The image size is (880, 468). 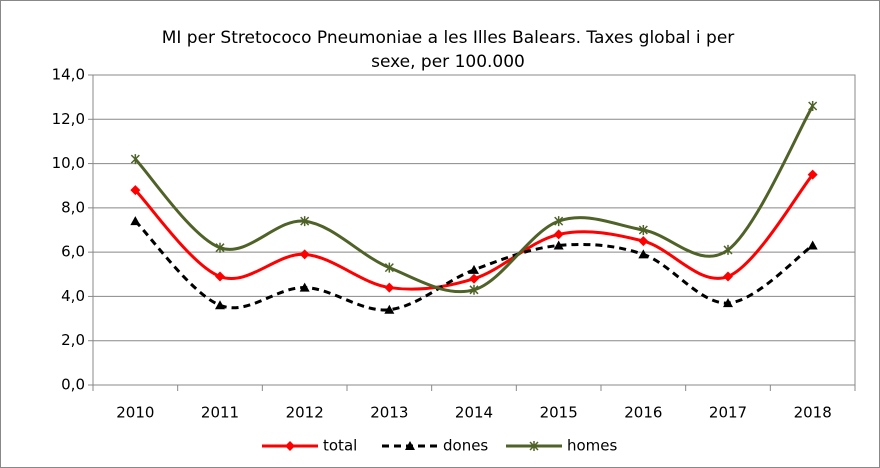 What do you see at coordinates (474, 413) in the screenshot?
I see `x-tick-label: 2014` at bounding box center [474, 413].